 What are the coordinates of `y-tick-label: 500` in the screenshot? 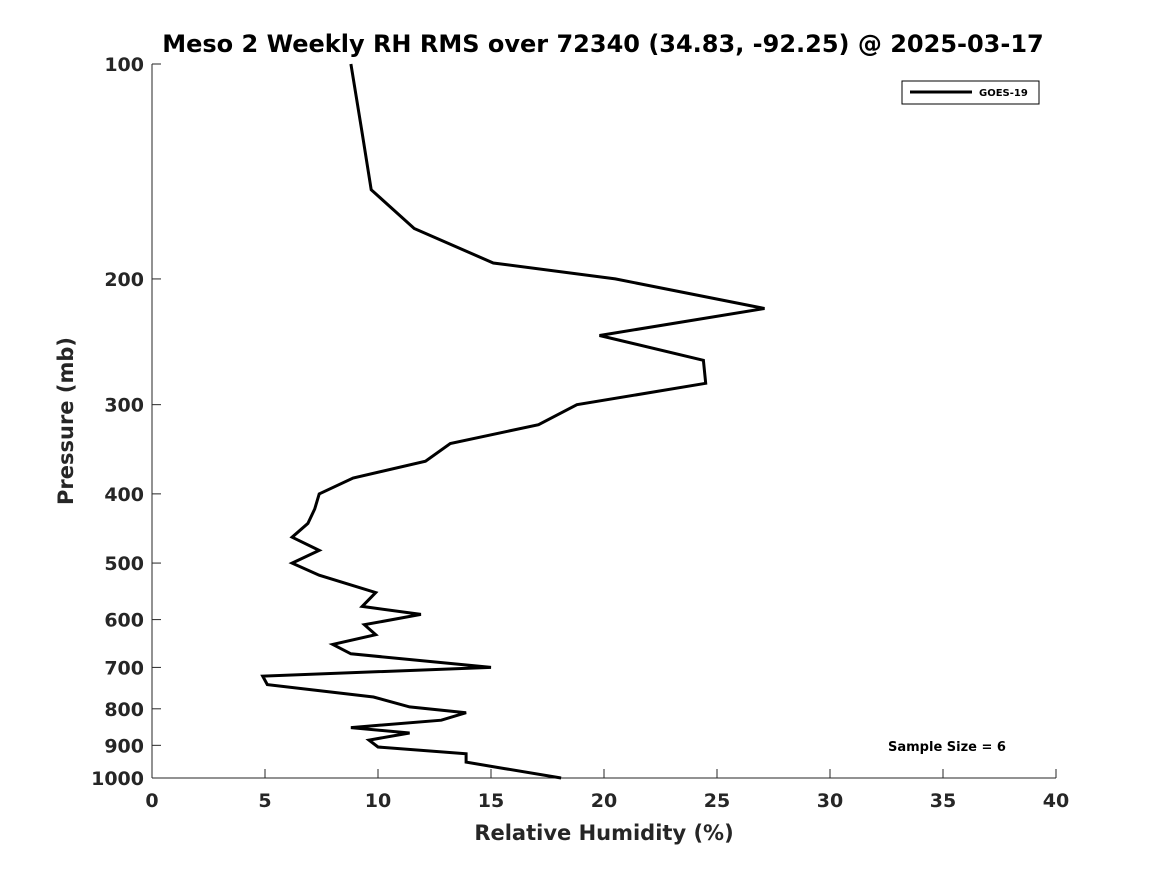 It's located at (124, 564).